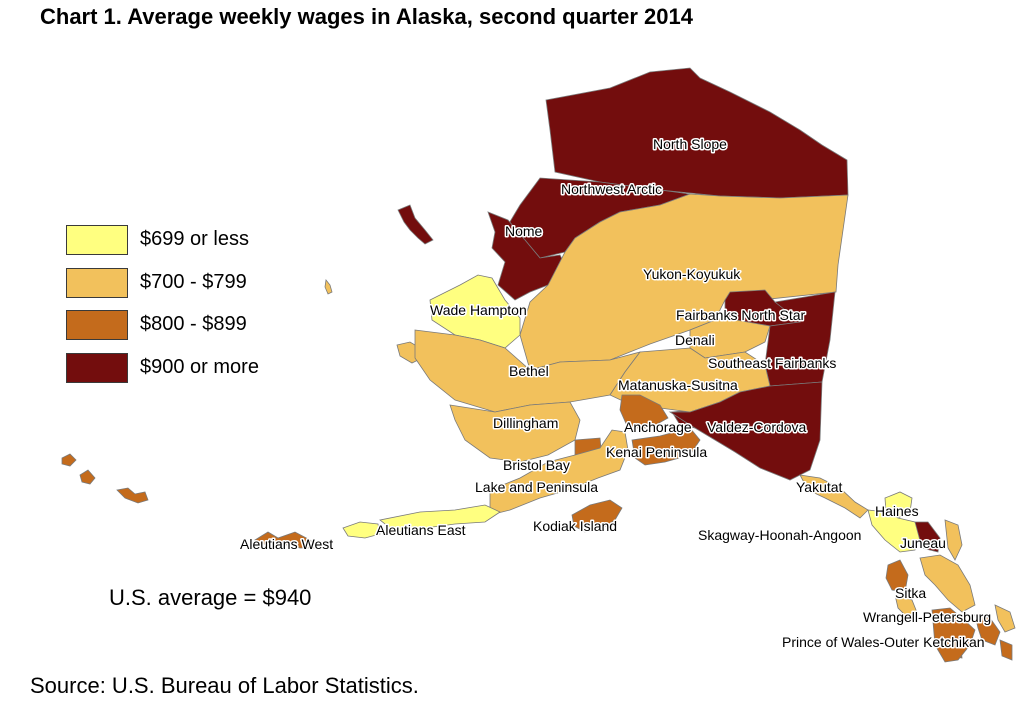 The width and height of the screenshot is (1025, 724). What do you see at coordinates (690, 144) in the screenshot?
I see `region-label-north-slope: North Slope` at bounding box center [690, 144].